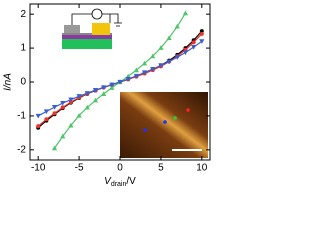  Describe the element at coordinates (21, 116) in the screenshot. I see `y-tick-label: -1` at that location.